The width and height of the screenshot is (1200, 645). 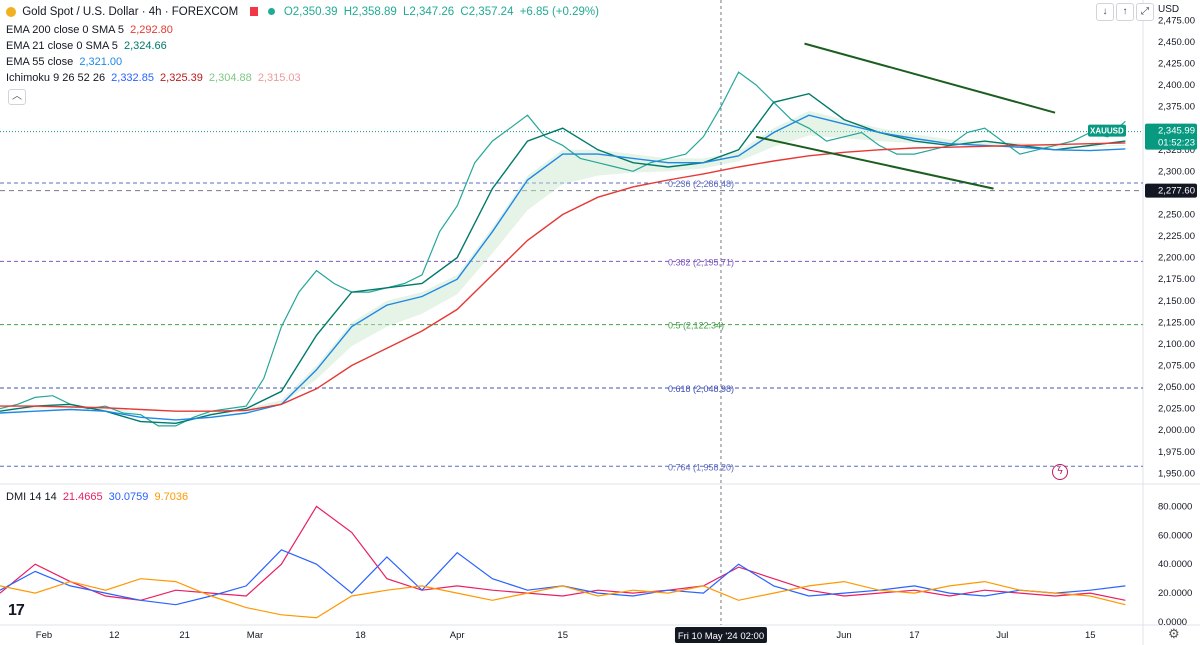 I want to click on ema55-legend: EMA 55 close 2,321.00, so click(x=65, y=62).